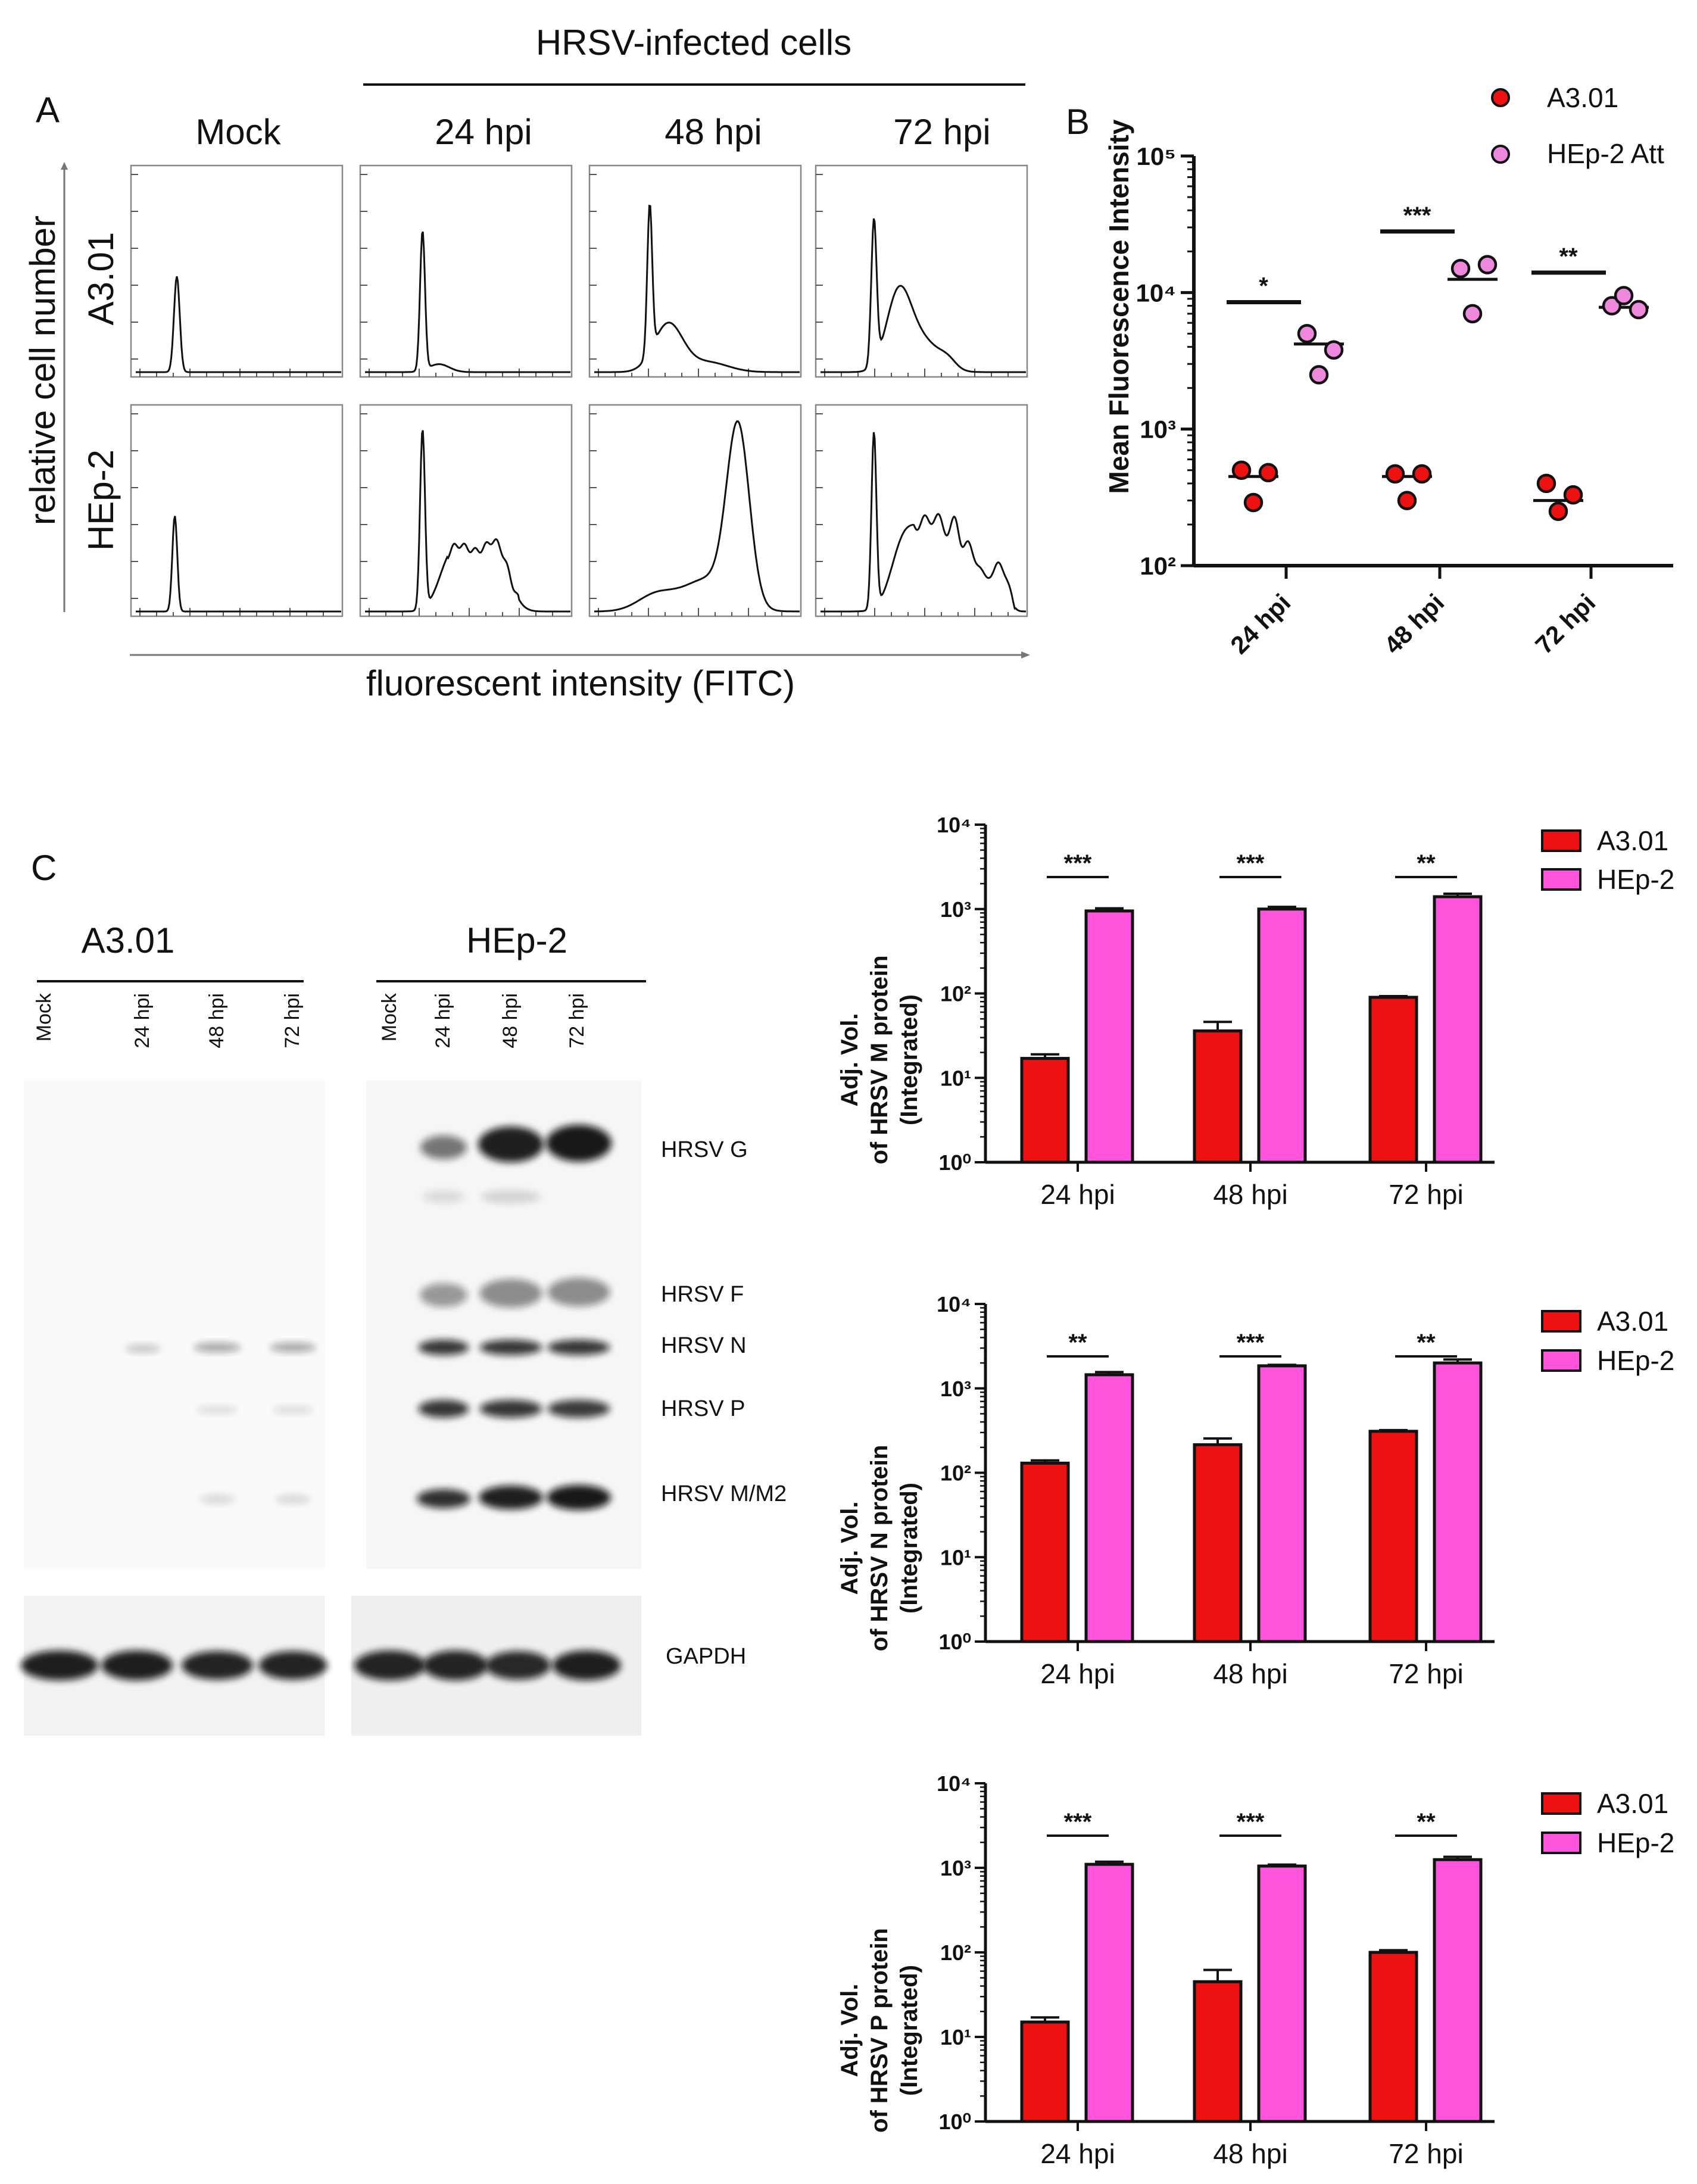  I want to click on bar-chart-p-legend-label-hep2: HEp-2, so click(1635, 1842).